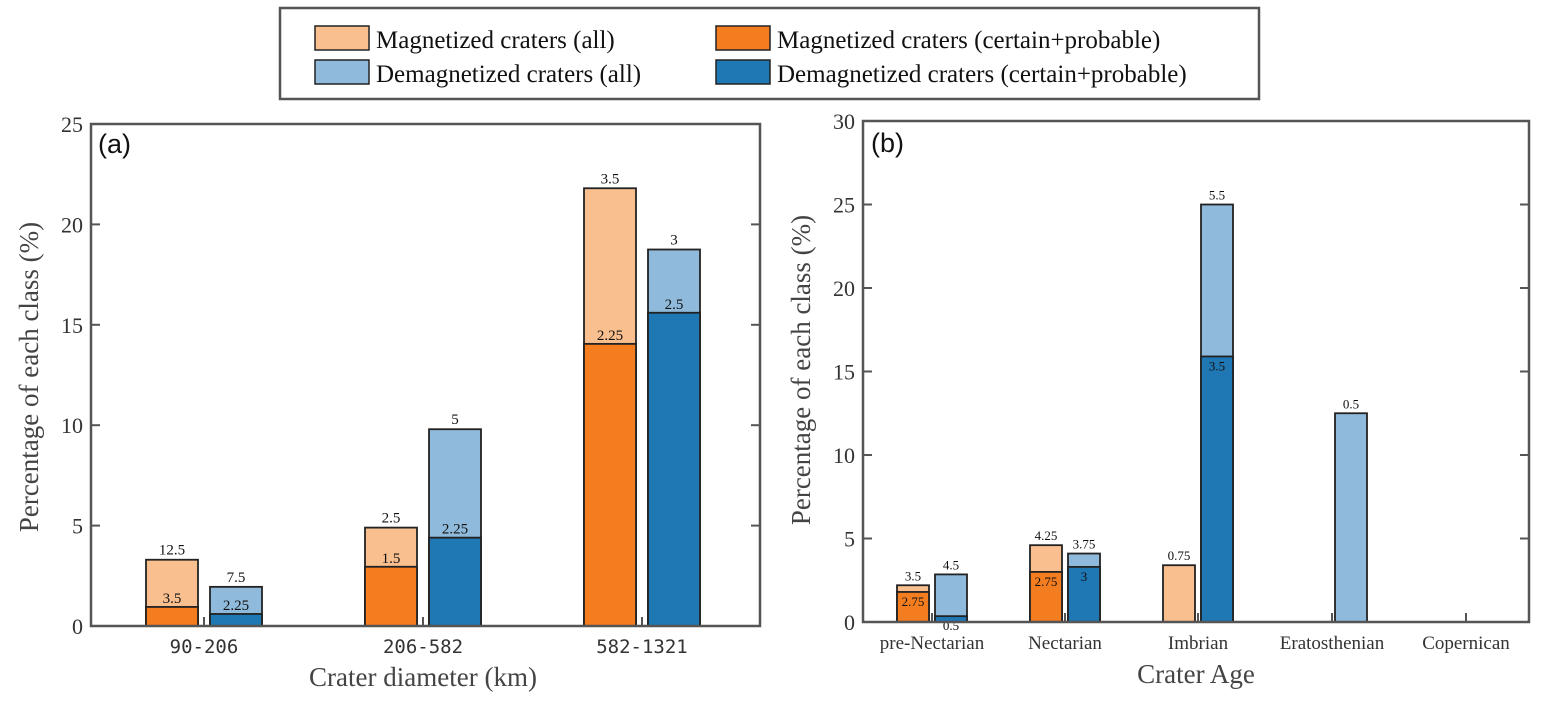 The width and height of the screenshot is (1556, 708). Describe the element at coordinates (674, 241) in the screenshot. I see `data-label-demag-all-582-1321: 3` at that location.